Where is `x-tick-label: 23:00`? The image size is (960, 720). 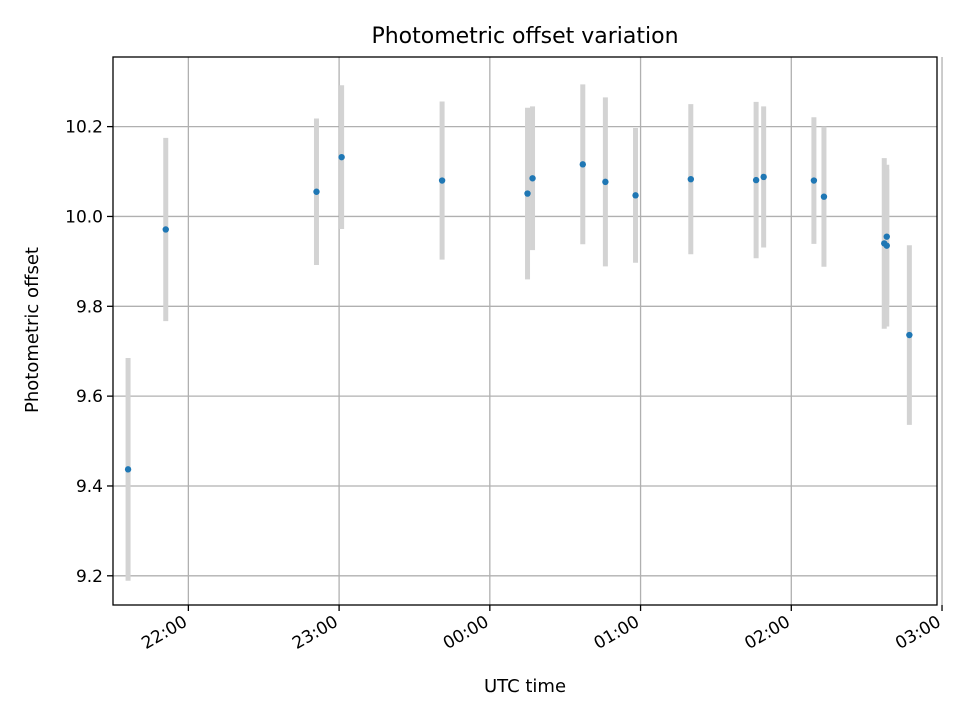
x-tick-label: 23:00 is located at coordinates (315, 633).